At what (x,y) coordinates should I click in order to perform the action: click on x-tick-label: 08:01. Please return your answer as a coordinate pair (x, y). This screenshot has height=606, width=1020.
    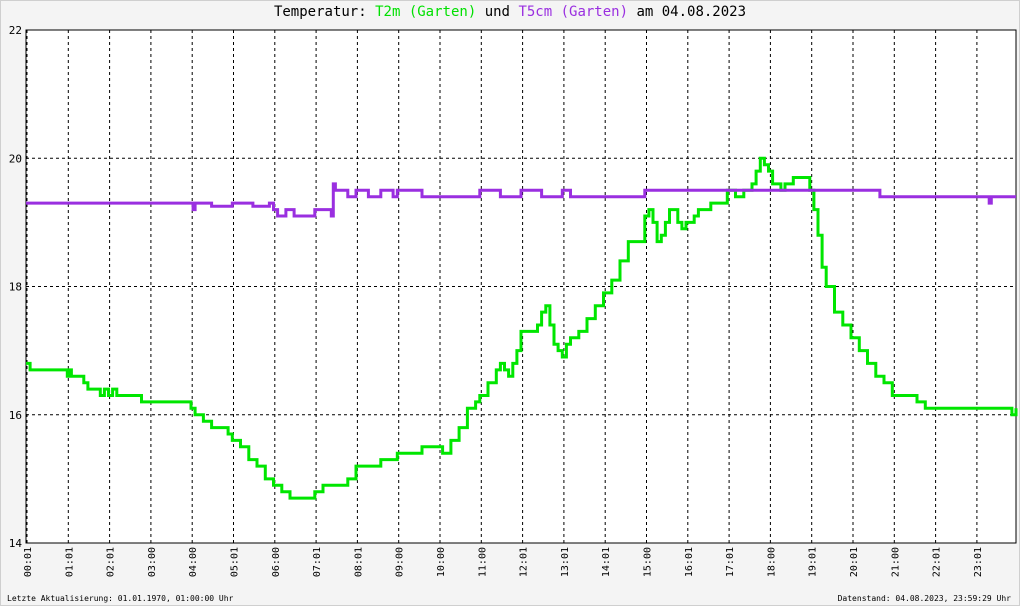
    Looking at the image, I should click on (358, 562).